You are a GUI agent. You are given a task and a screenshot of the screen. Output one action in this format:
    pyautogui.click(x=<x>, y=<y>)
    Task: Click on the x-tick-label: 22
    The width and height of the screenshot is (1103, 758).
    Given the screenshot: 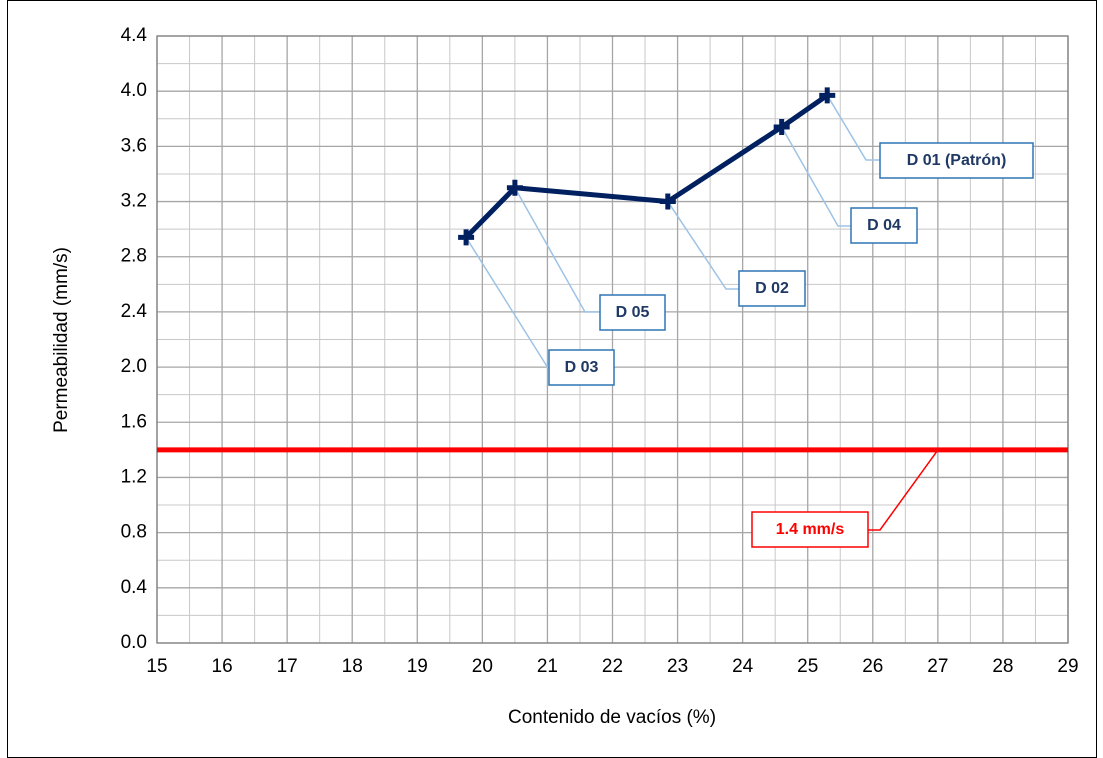 What is the action you would take?
    pyautogui.click(x=612, y=666)
    